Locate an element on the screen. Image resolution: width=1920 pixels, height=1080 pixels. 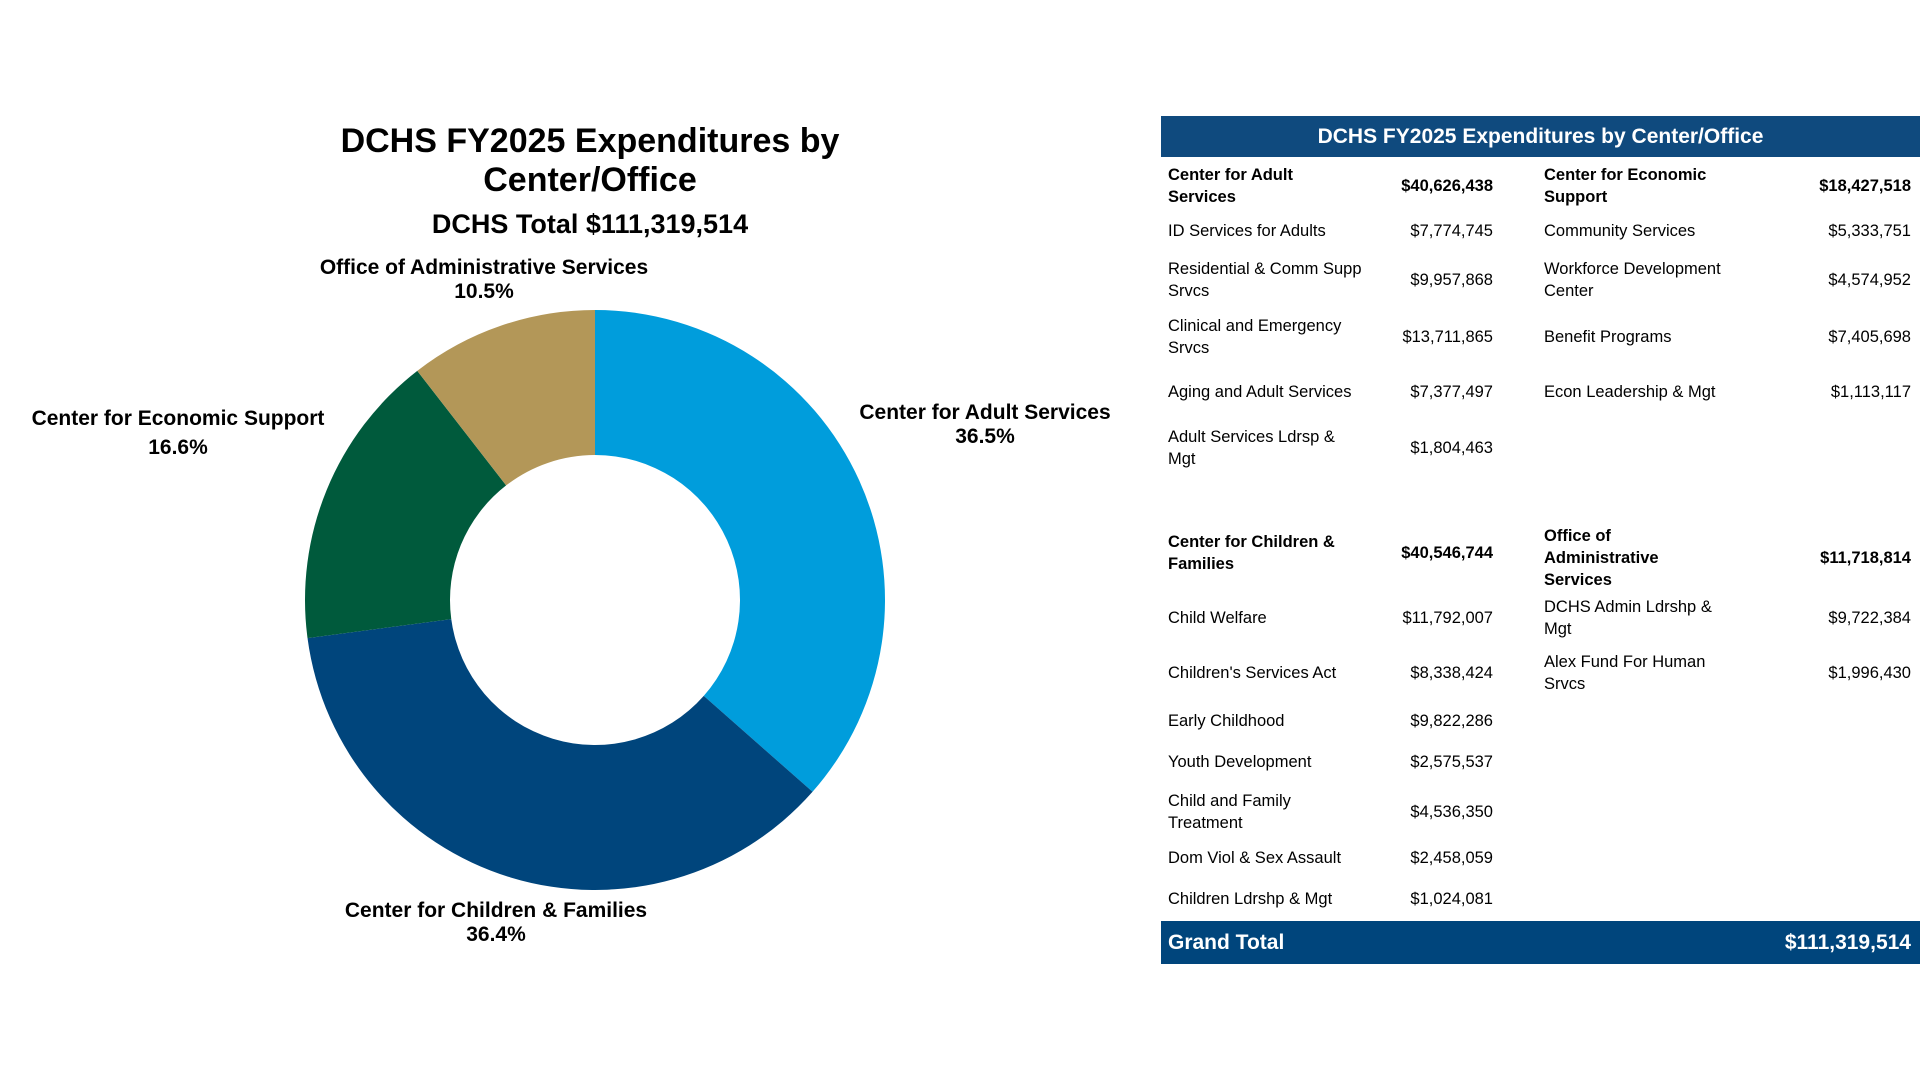
grand-total-label: Grand Total is located at coordinates (1226, 942).